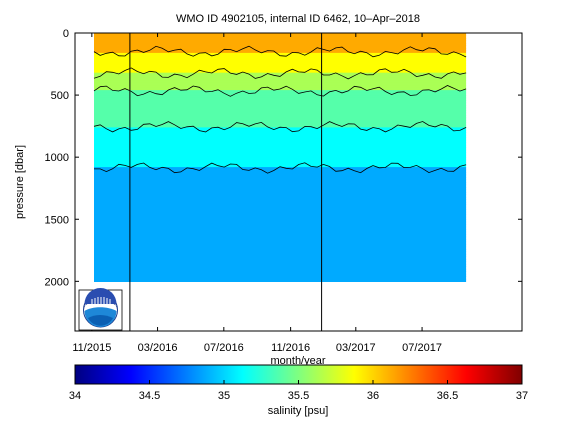  I want to click on x-axis-label: month/year, so click(297, 361).